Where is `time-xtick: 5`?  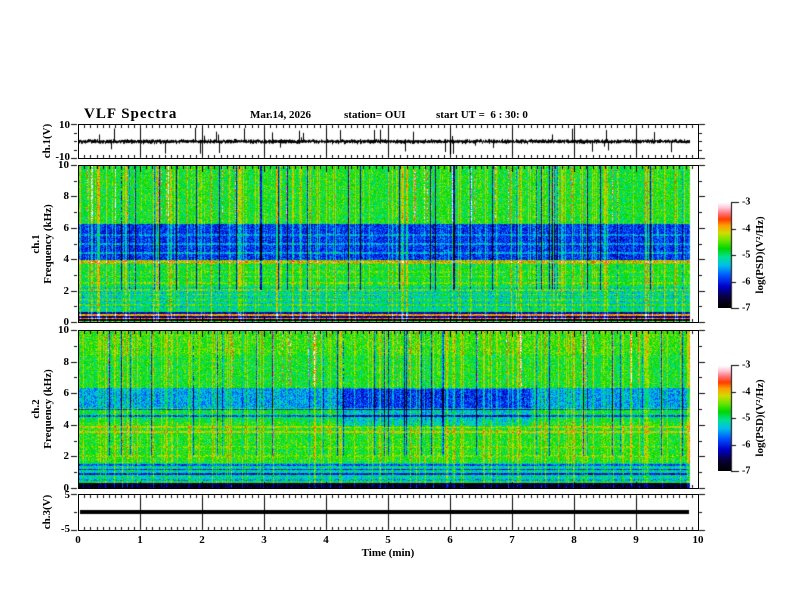
time-xtick: 5 is located at coordinates (388, 540).